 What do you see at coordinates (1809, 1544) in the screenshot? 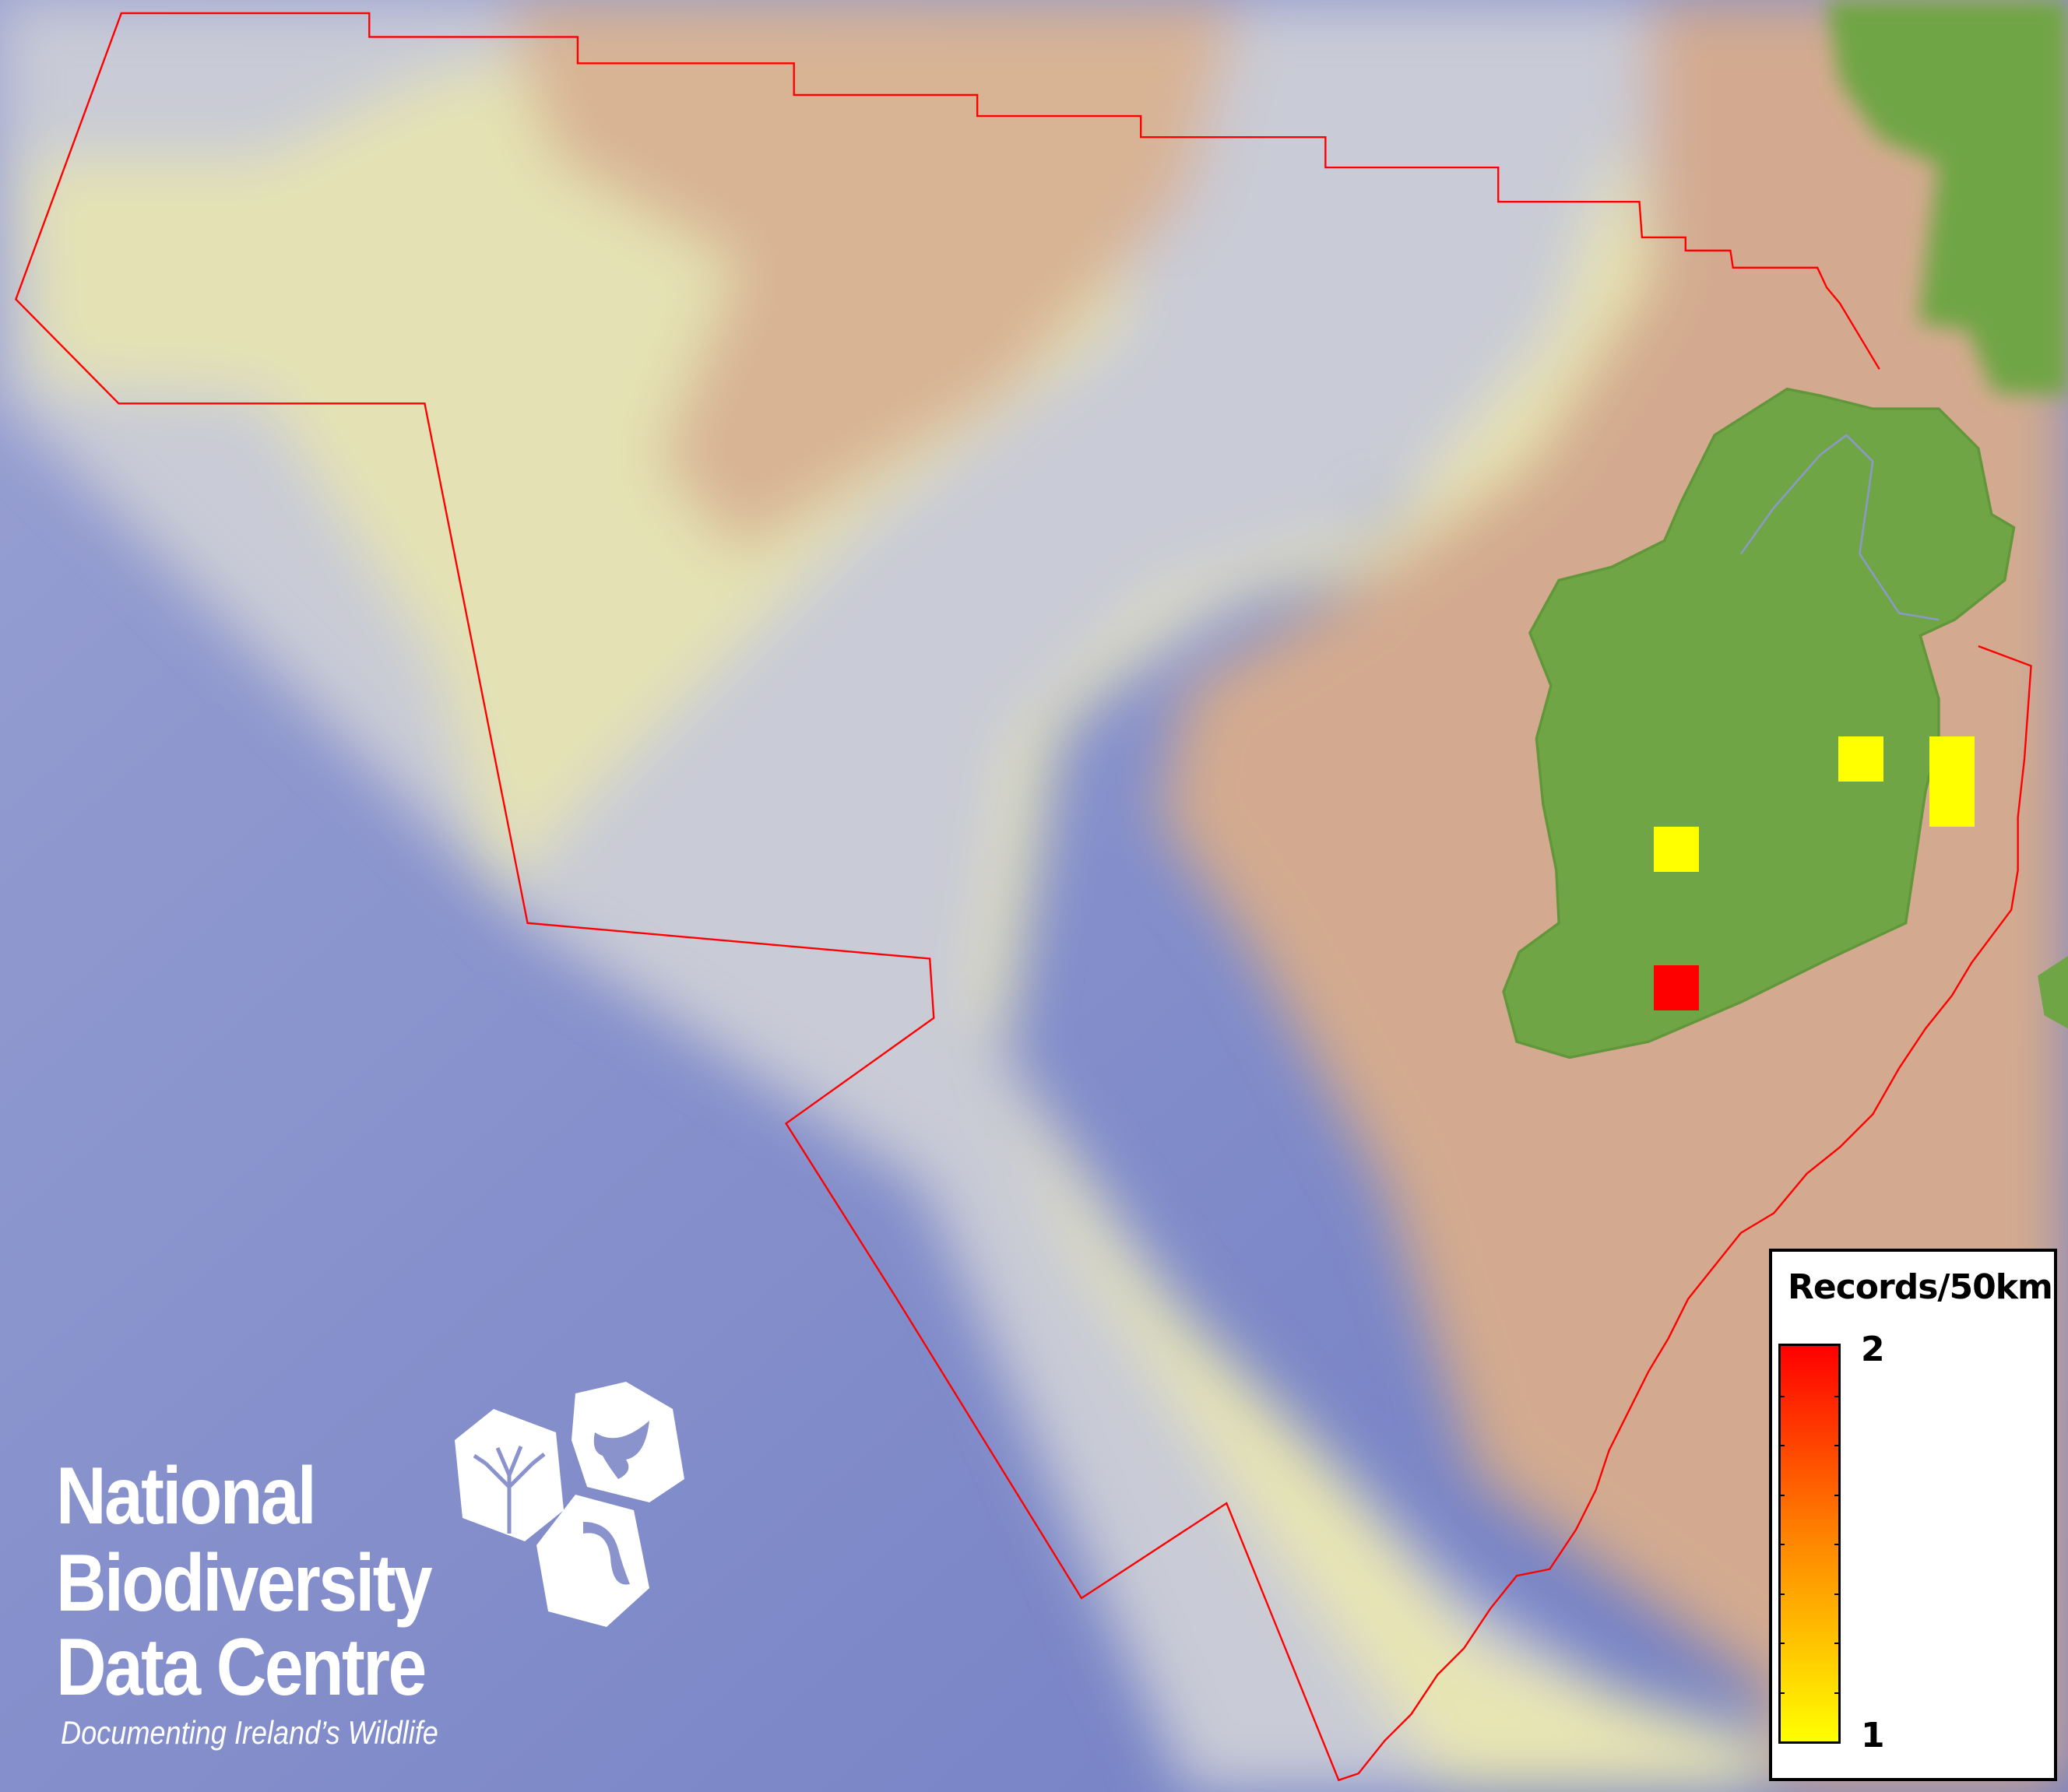
I see `colorbar` at bounding box center [1809, 1544].